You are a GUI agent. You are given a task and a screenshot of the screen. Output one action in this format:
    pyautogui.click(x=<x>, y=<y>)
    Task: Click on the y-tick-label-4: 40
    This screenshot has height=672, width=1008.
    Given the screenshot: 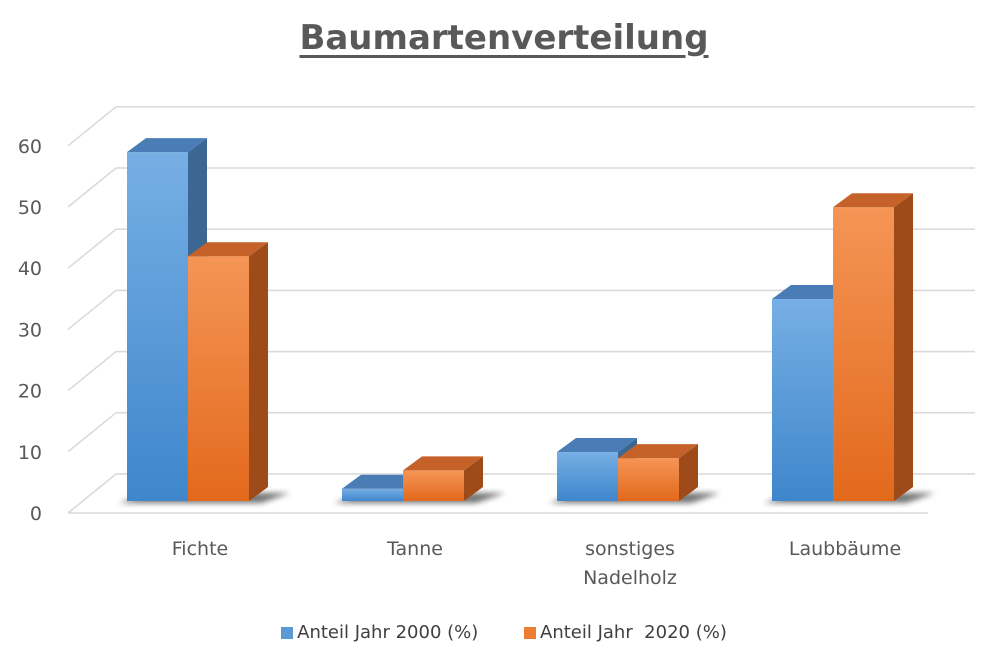 What is the action you would take?
    pyautogui.click(x=30, y=269)
    